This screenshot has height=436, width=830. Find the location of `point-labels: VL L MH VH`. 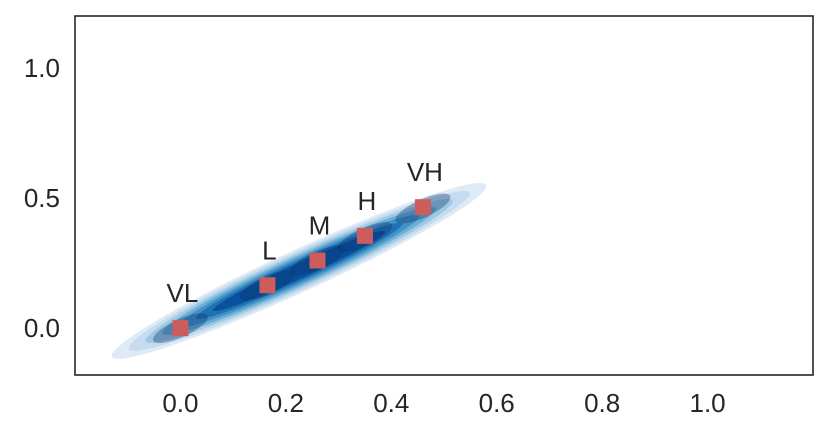

point-labels: VL L MH VH is located at coordinates (305, 232).